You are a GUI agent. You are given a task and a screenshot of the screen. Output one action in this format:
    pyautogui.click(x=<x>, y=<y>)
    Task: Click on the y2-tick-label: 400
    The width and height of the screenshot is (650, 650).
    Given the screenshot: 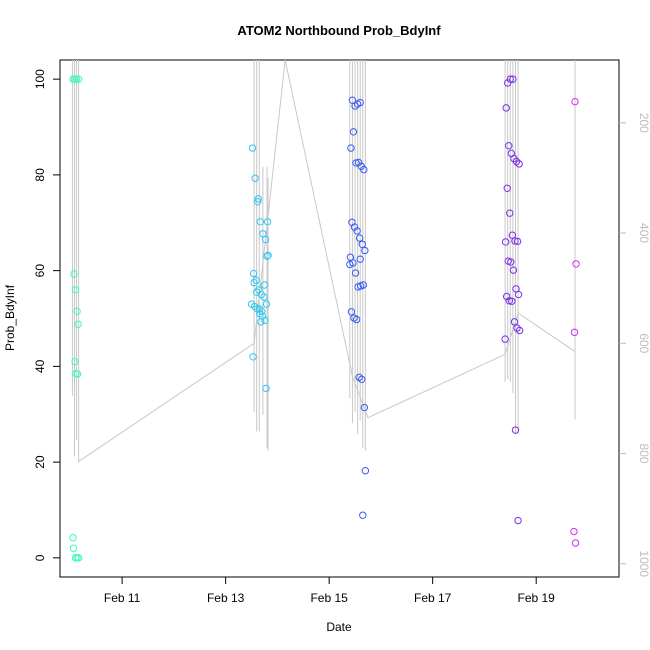 What is the action you would take?
    pyautogui.click(x=643, y=233)
    